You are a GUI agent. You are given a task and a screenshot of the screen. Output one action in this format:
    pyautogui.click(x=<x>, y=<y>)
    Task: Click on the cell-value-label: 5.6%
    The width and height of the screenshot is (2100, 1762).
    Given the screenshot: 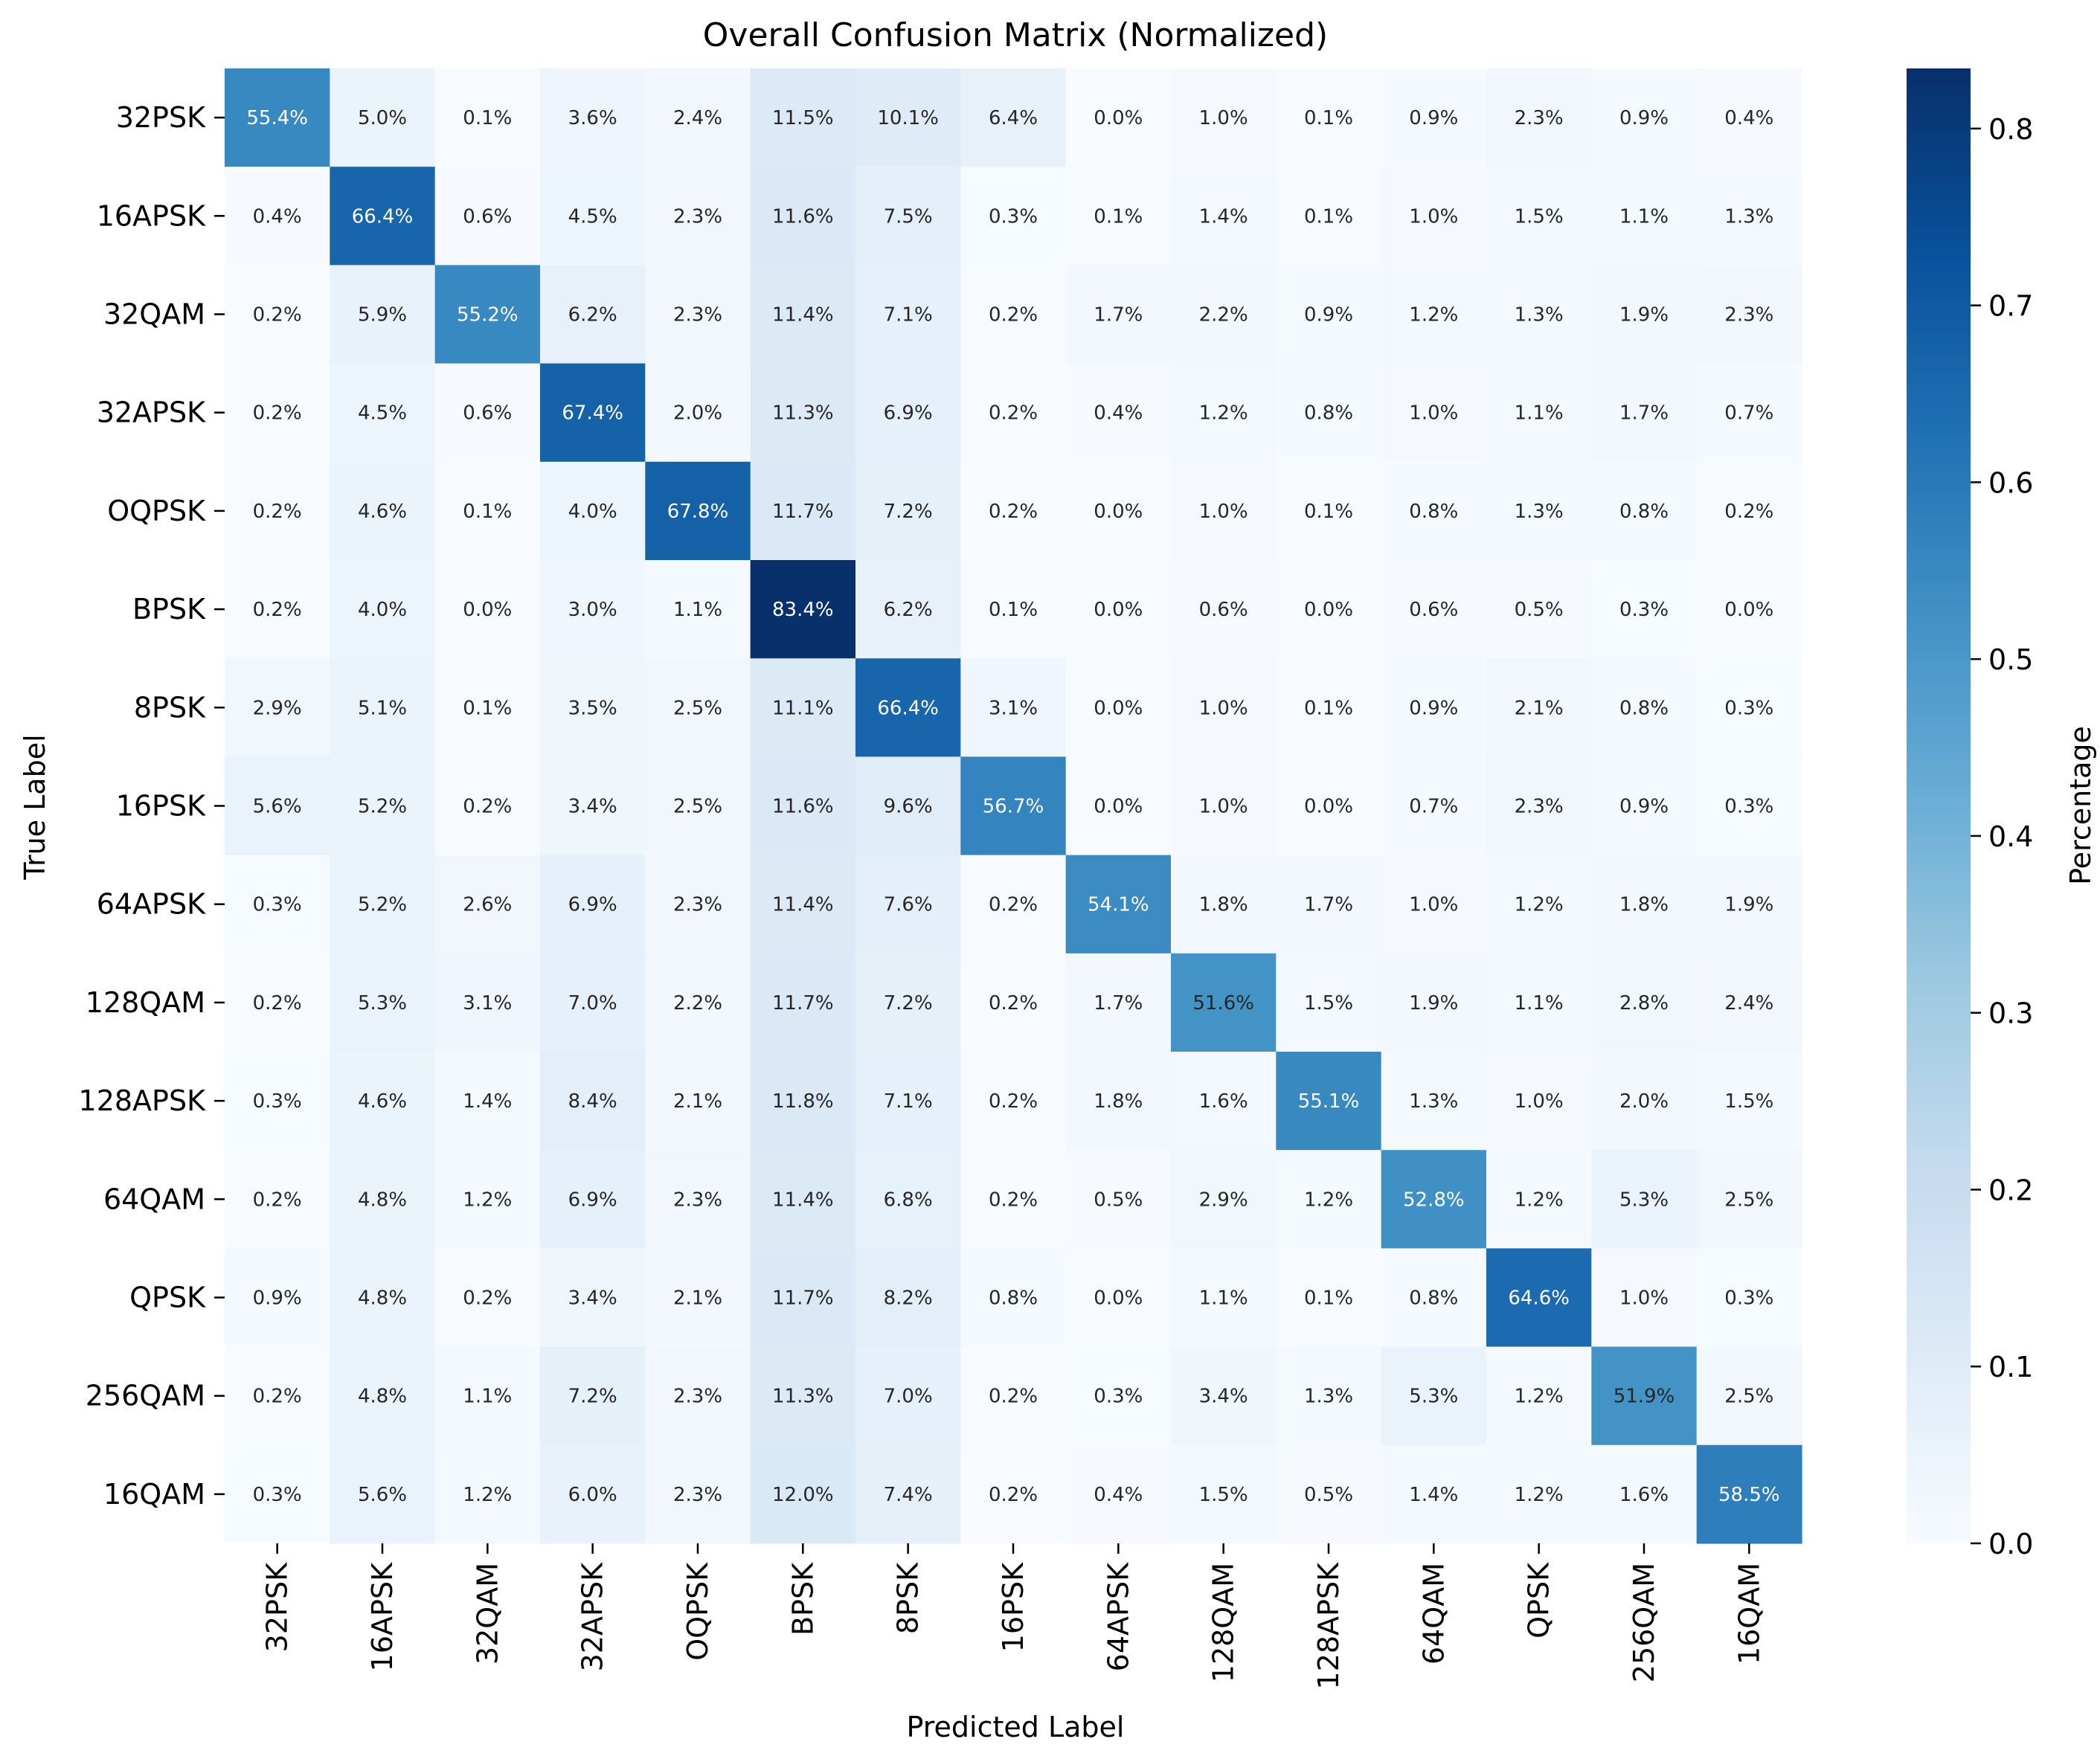 What is the action you would take?
    pyautogui.click(x=277, y=807)
    